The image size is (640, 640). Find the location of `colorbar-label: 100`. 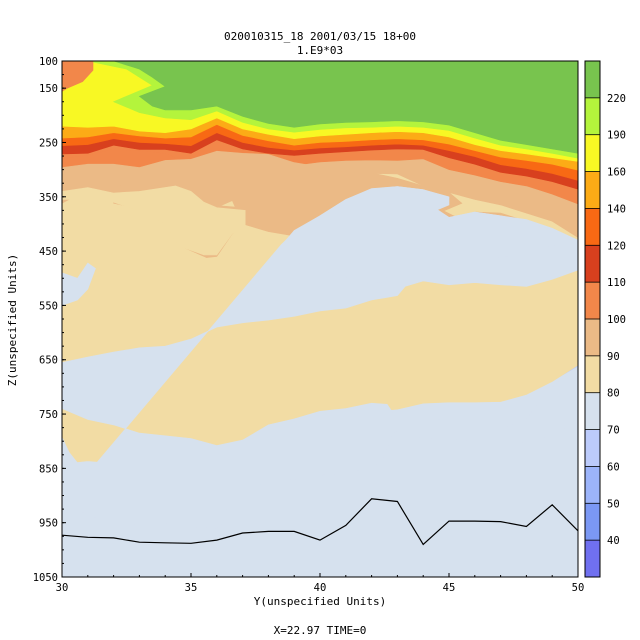

colorbar-label: 100 is located at coordinates (616, 320).